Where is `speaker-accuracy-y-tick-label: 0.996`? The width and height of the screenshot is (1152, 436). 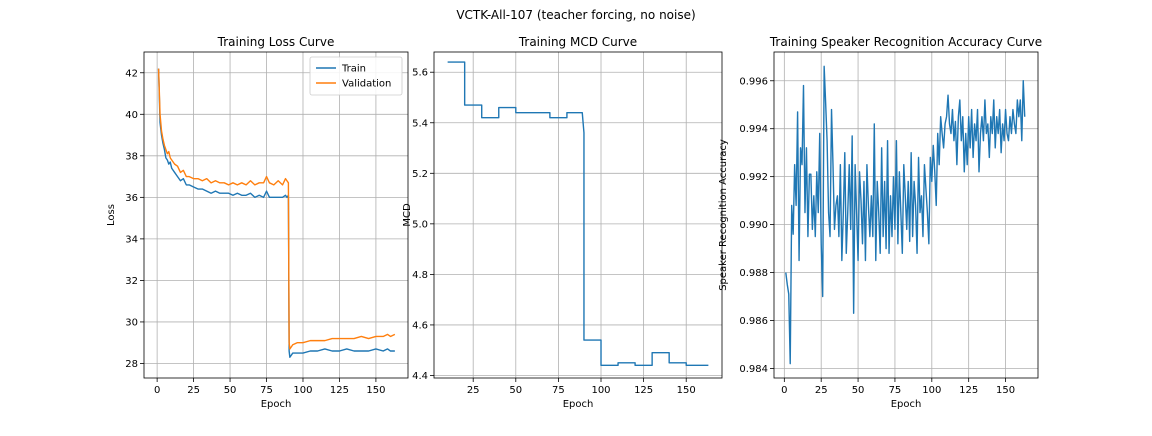 speaker-accuracy-y-tick-label: 0.996 is located at coordinates (753, 81).